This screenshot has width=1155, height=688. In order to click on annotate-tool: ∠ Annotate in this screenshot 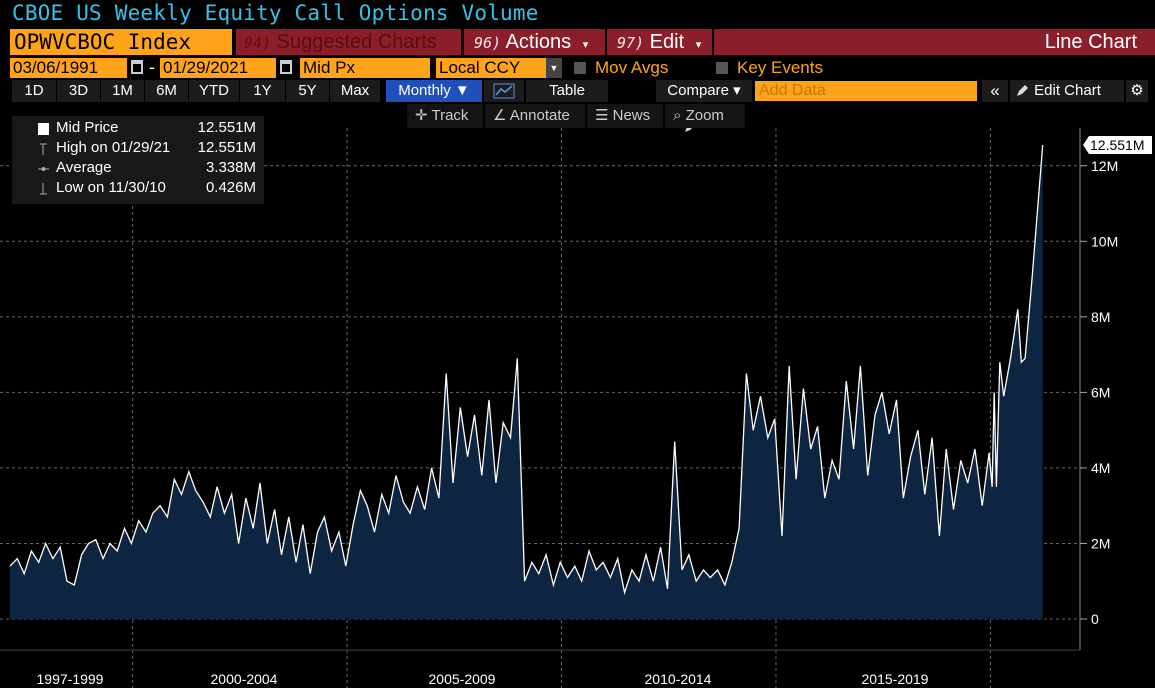, I will do `click(535, 116)`.